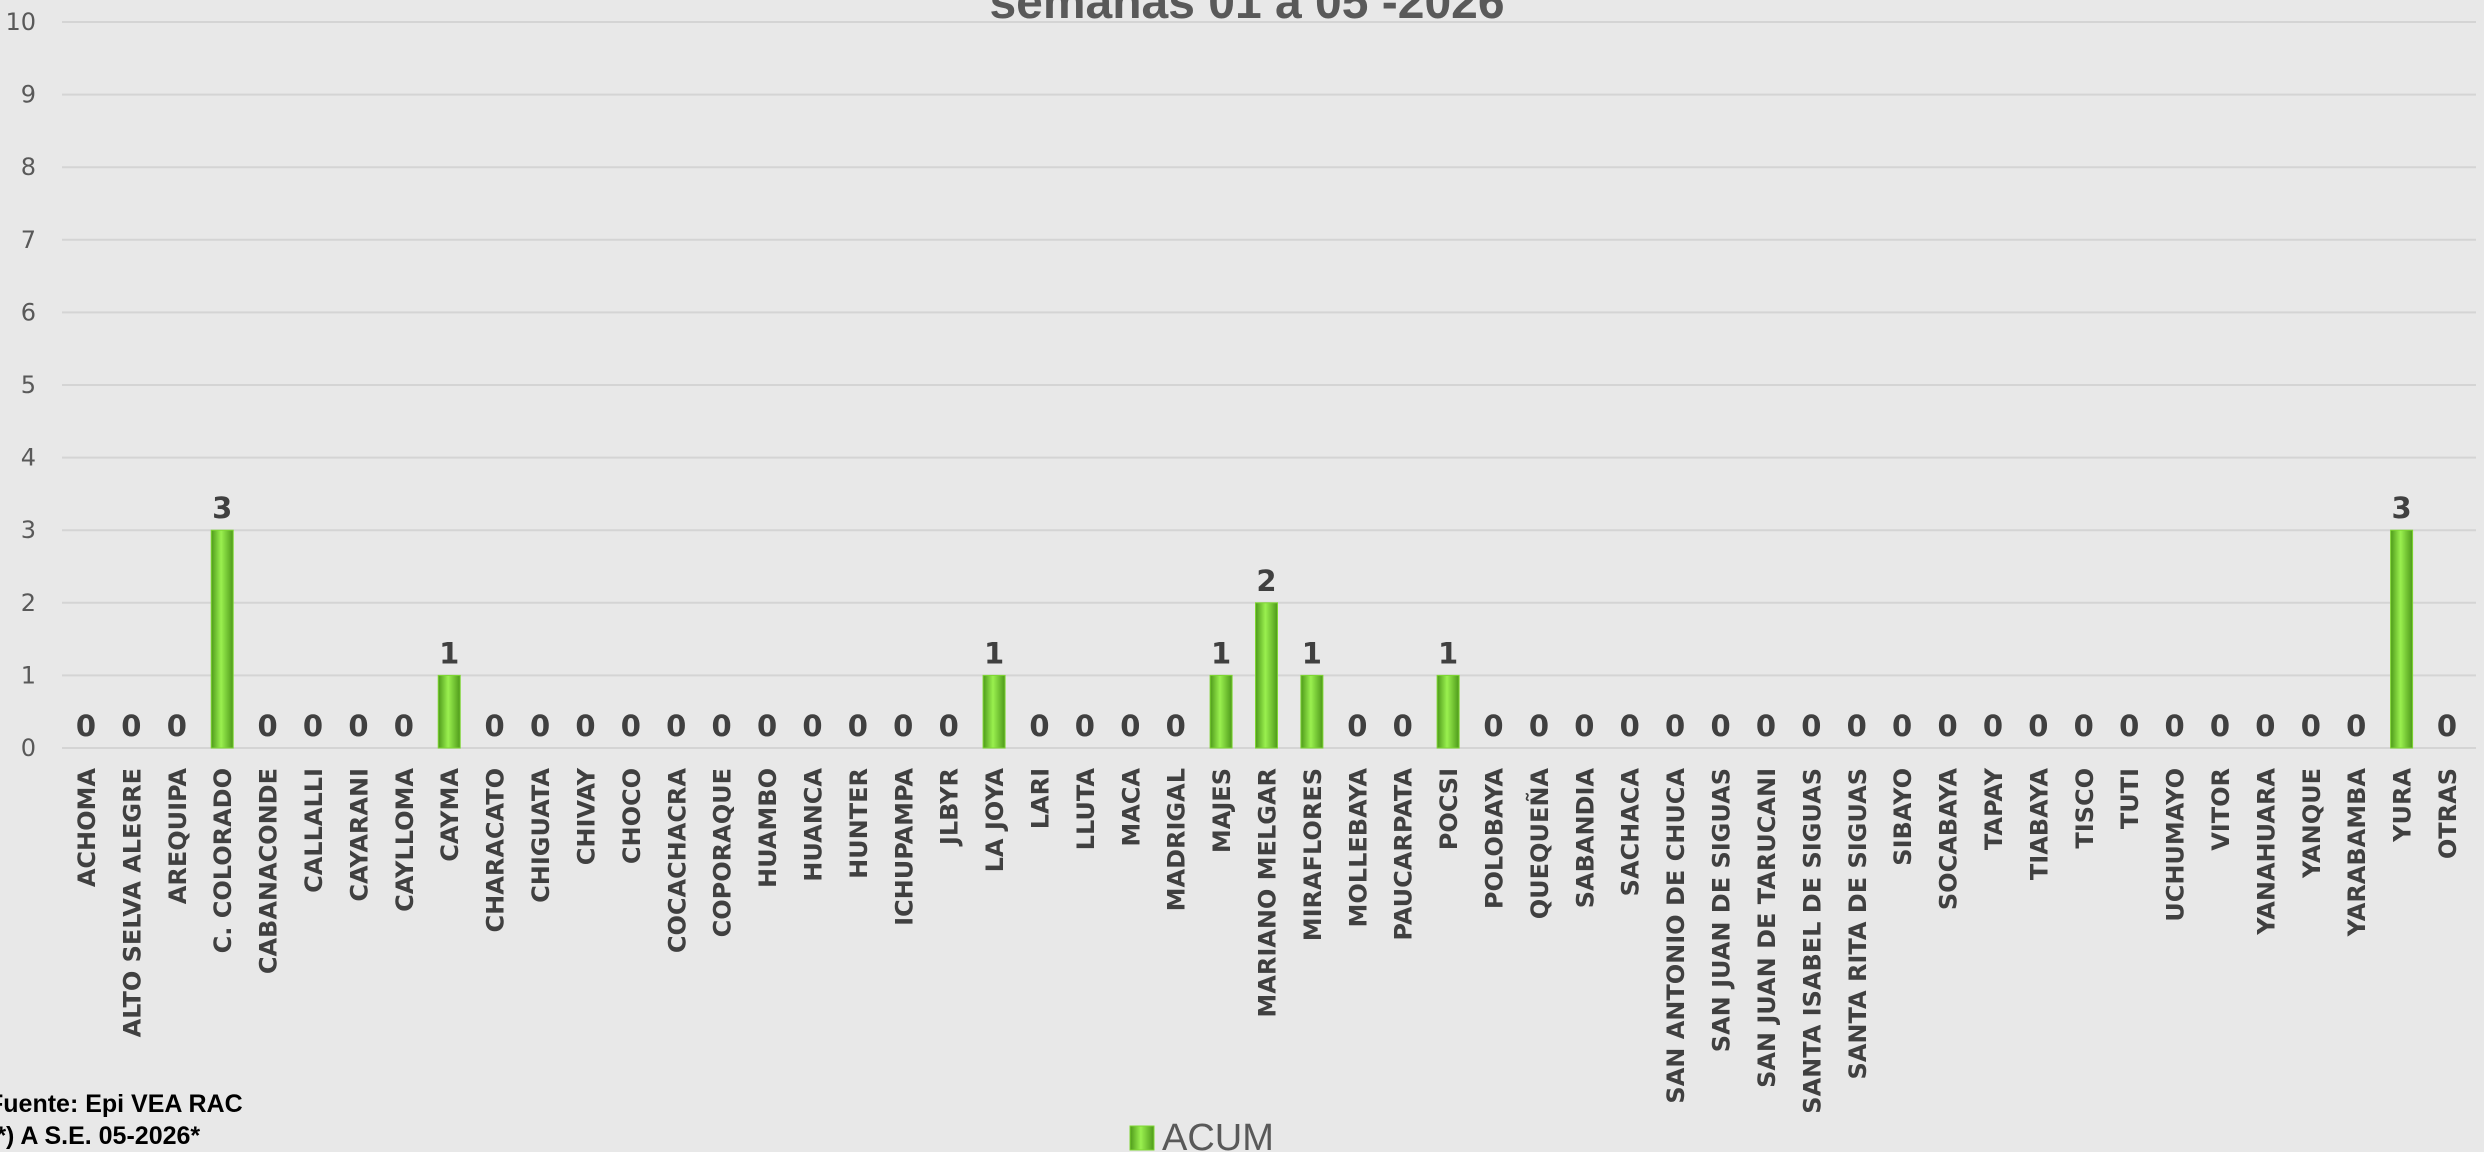 The width and height of the screenshot is (2484, 1152). I want to click on y-tick-label: 1, so click(28, 675).